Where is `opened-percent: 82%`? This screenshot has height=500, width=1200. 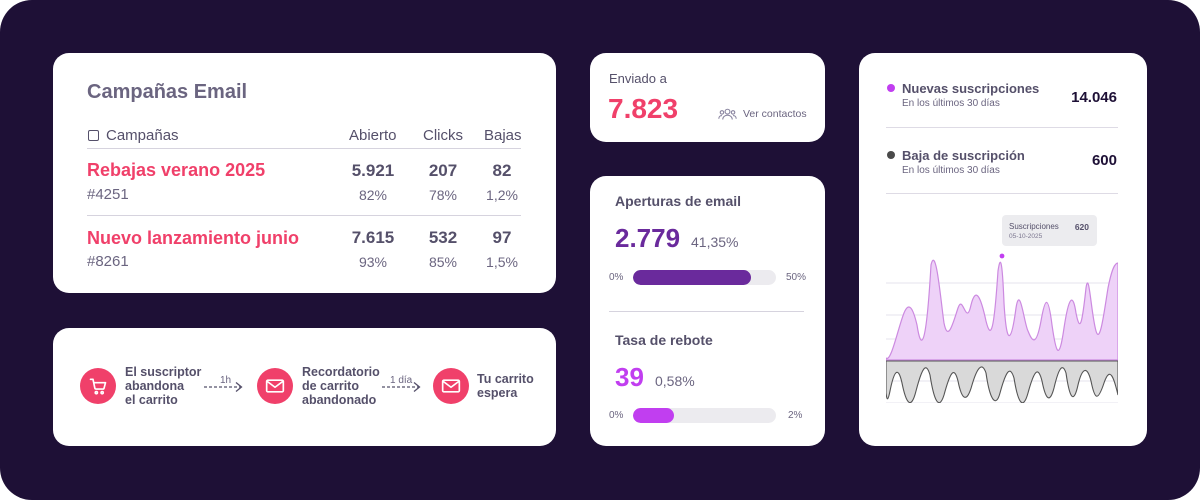 opened-percent: 82% is located at coordinates (373, 195).